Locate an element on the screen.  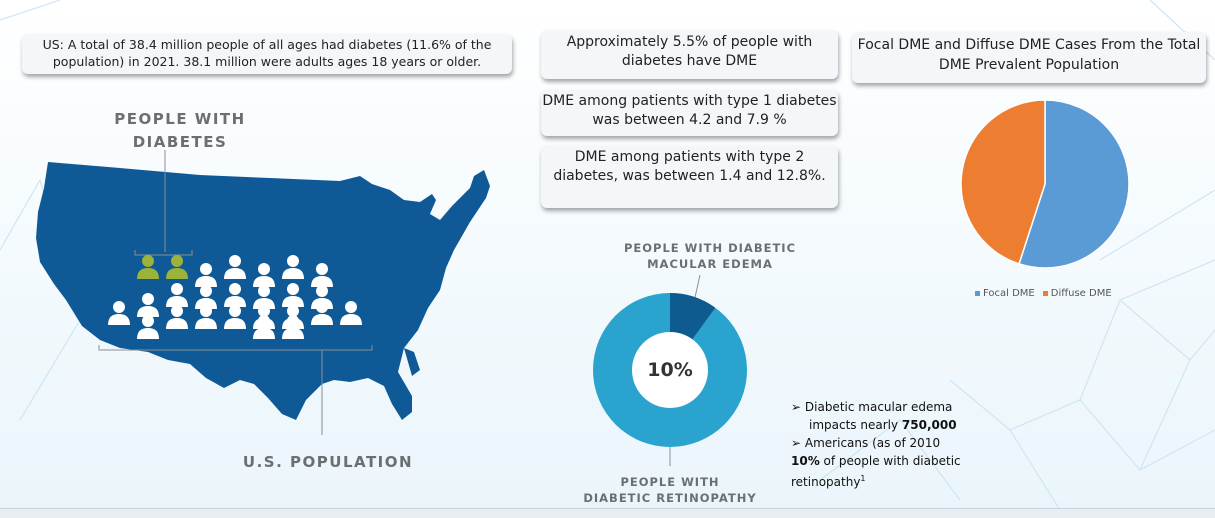
donut-hole is located at coordinates (670, 370).